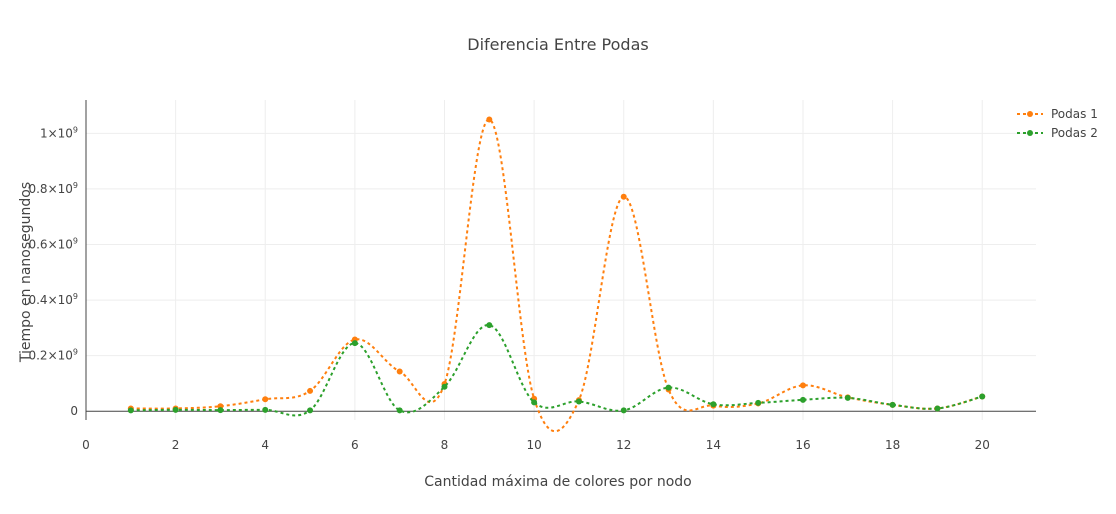 The height and width of the screenshot is (514, 1116). What do you see at coordinates (265, 445) in the screenshot?
I see `x-tick-label: 4` at bounding box center [265, 445].